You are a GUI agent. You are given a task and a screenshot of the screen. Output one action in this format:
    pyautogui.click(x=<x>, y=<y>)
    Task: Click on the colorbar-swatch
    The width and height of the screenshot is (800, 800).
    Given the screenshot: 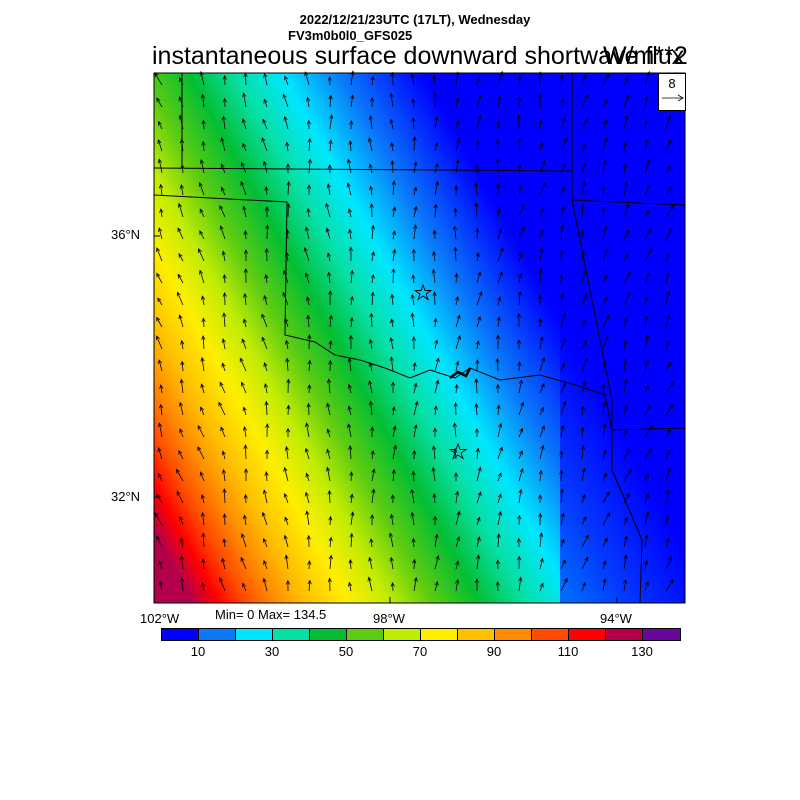 What is the action you would take?
    pyautogui.click(x=217, y=634)
    